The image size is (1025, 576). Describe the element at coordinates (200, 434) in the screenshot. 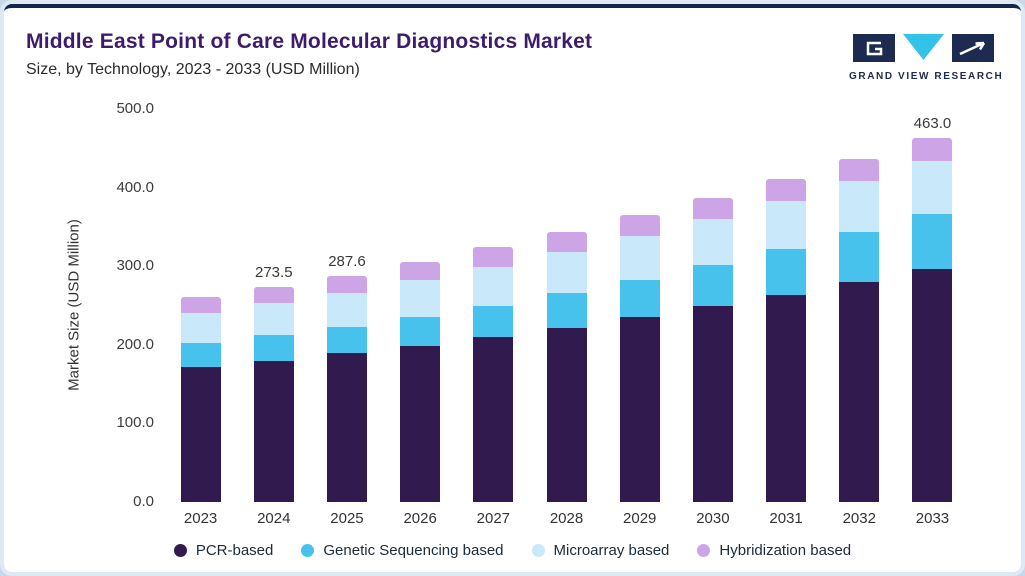

I see `segment-pcr-based-2023` at that location.